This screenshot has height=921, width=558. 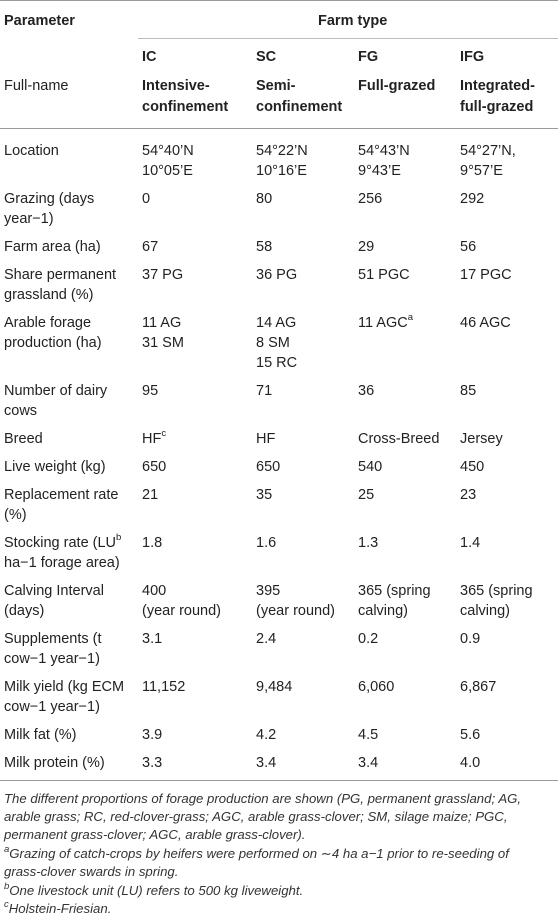 I want to click on fullname-ifg-1: Integrated-, so click(x=497, y=86).